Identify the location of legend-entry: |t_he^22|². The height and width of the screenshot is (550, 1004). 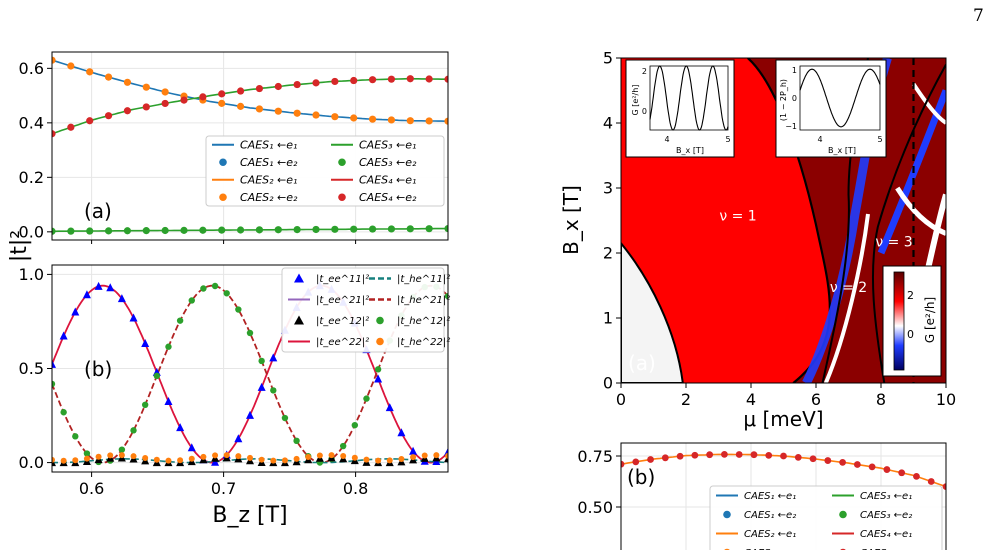
(413, 342).